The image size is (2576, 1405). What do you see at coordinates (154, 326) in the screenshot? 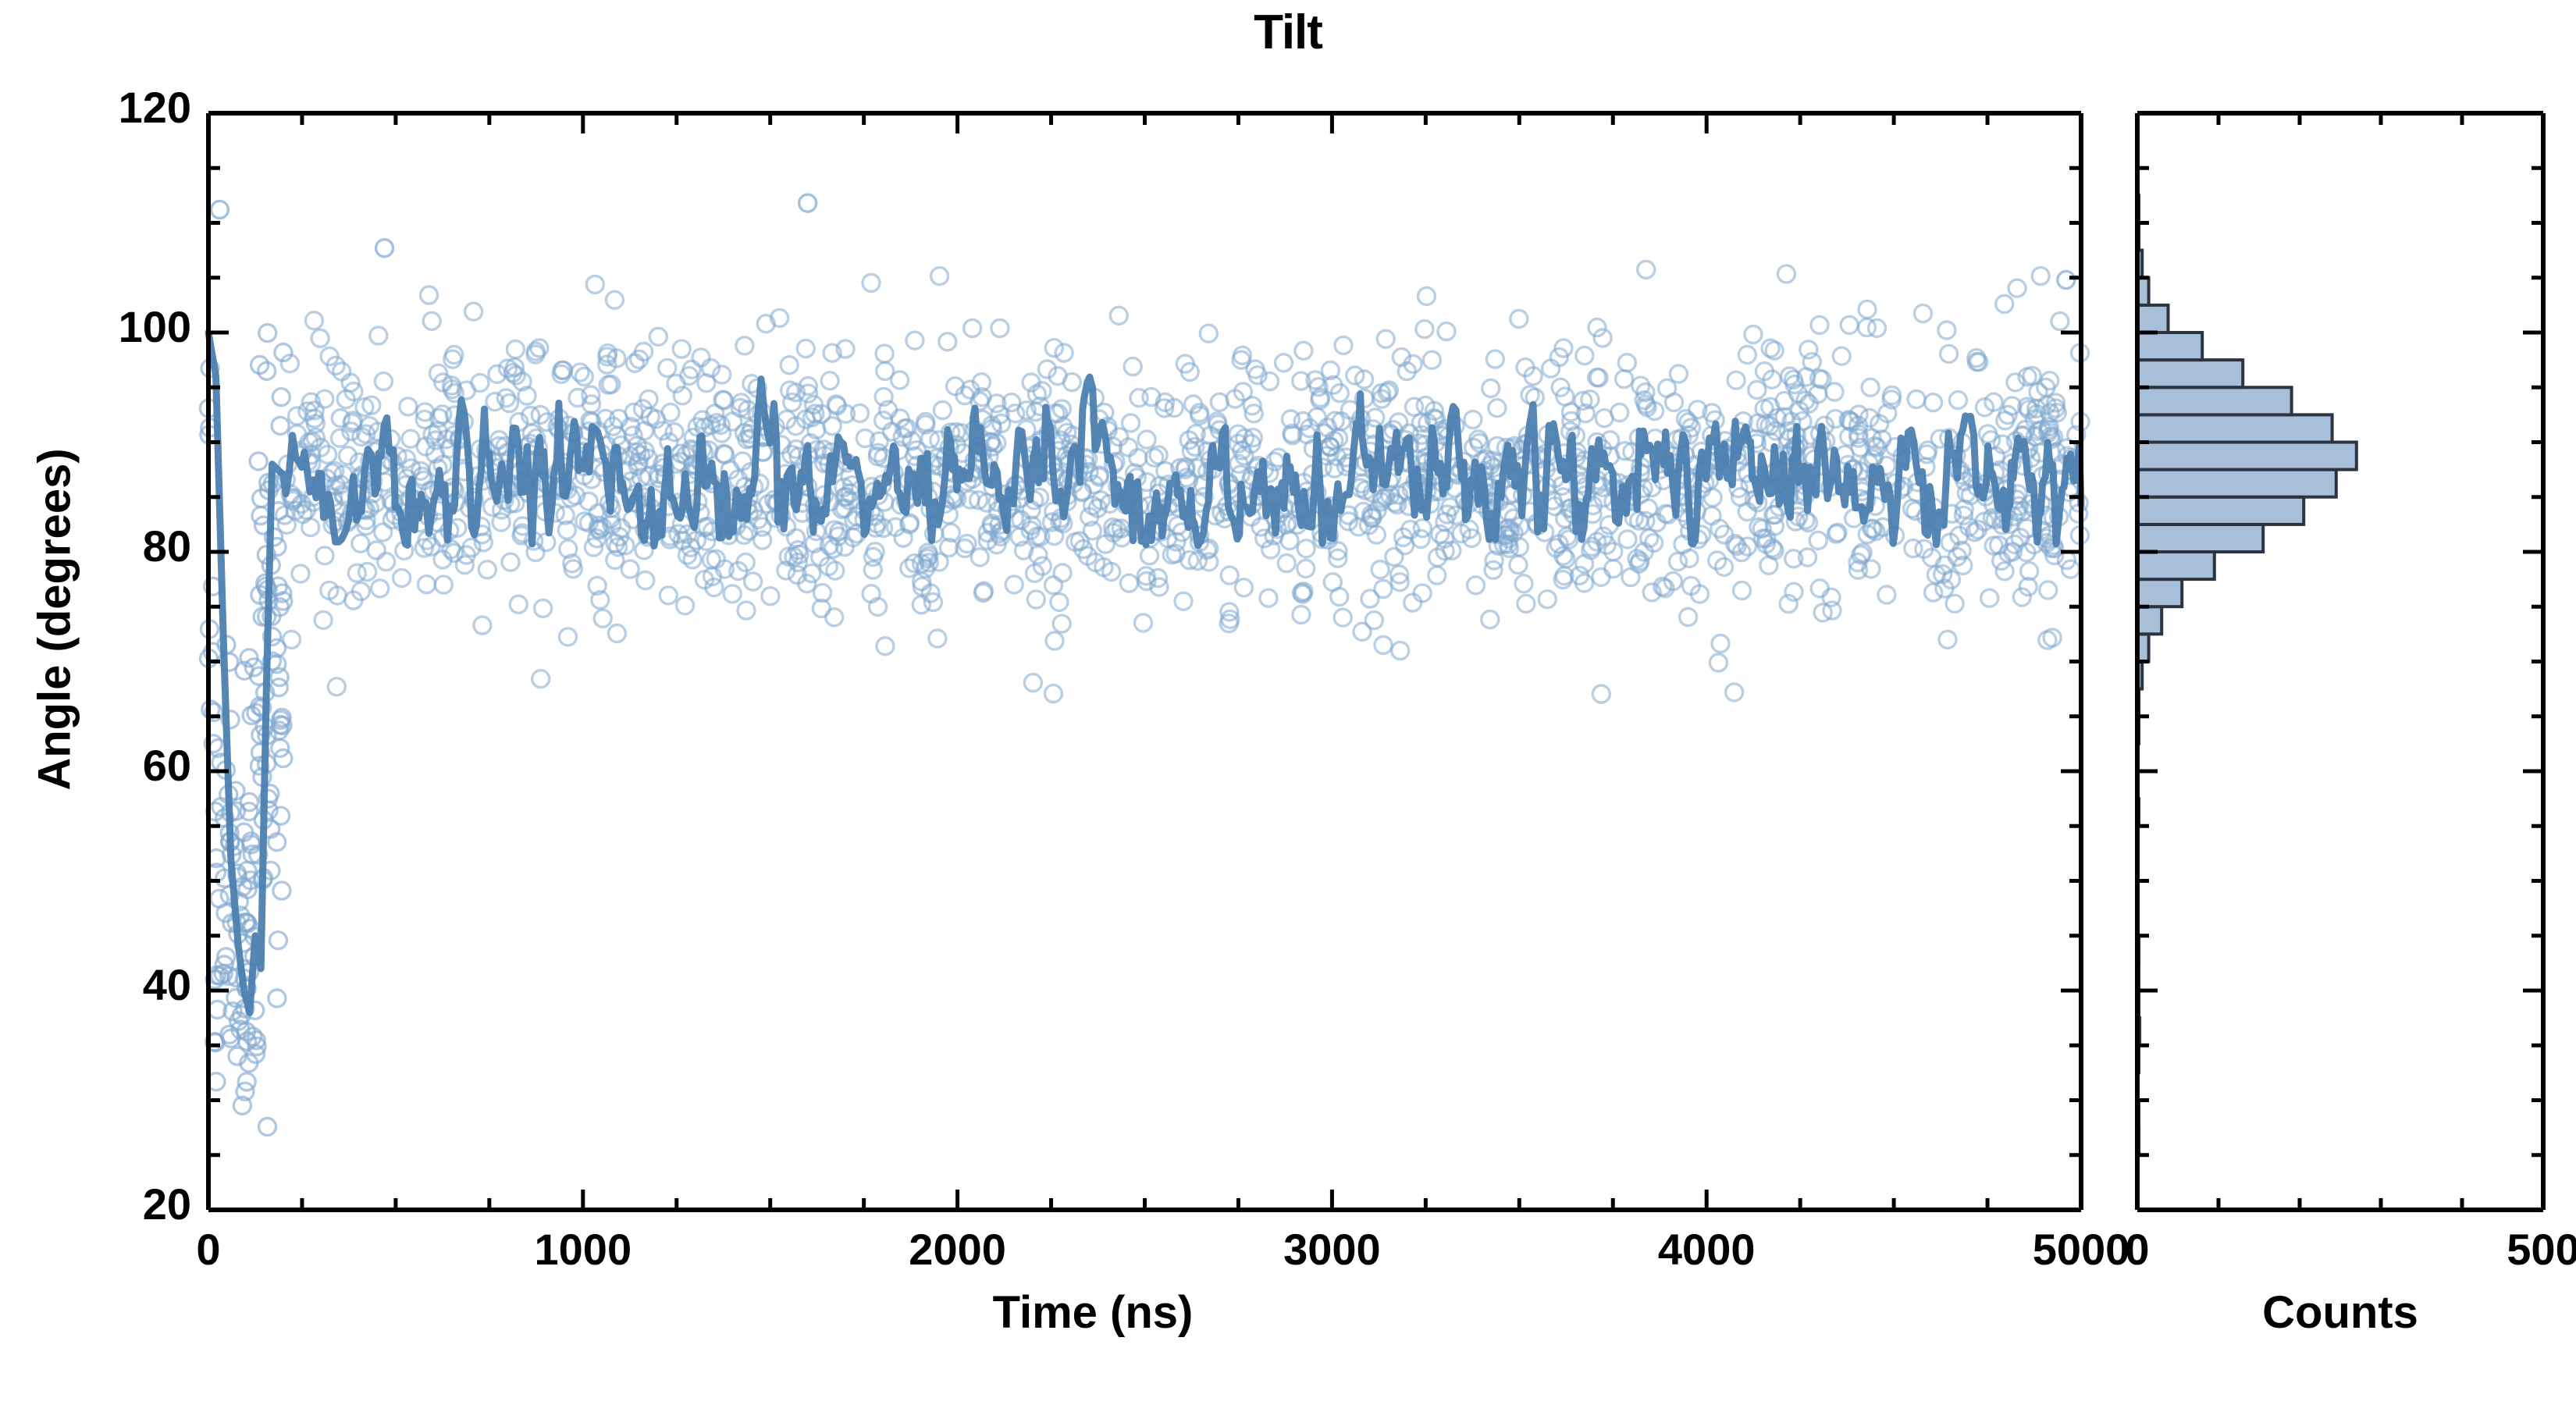
I see `main-y-tick-label-100: 100` at bounding box center [154, 326].